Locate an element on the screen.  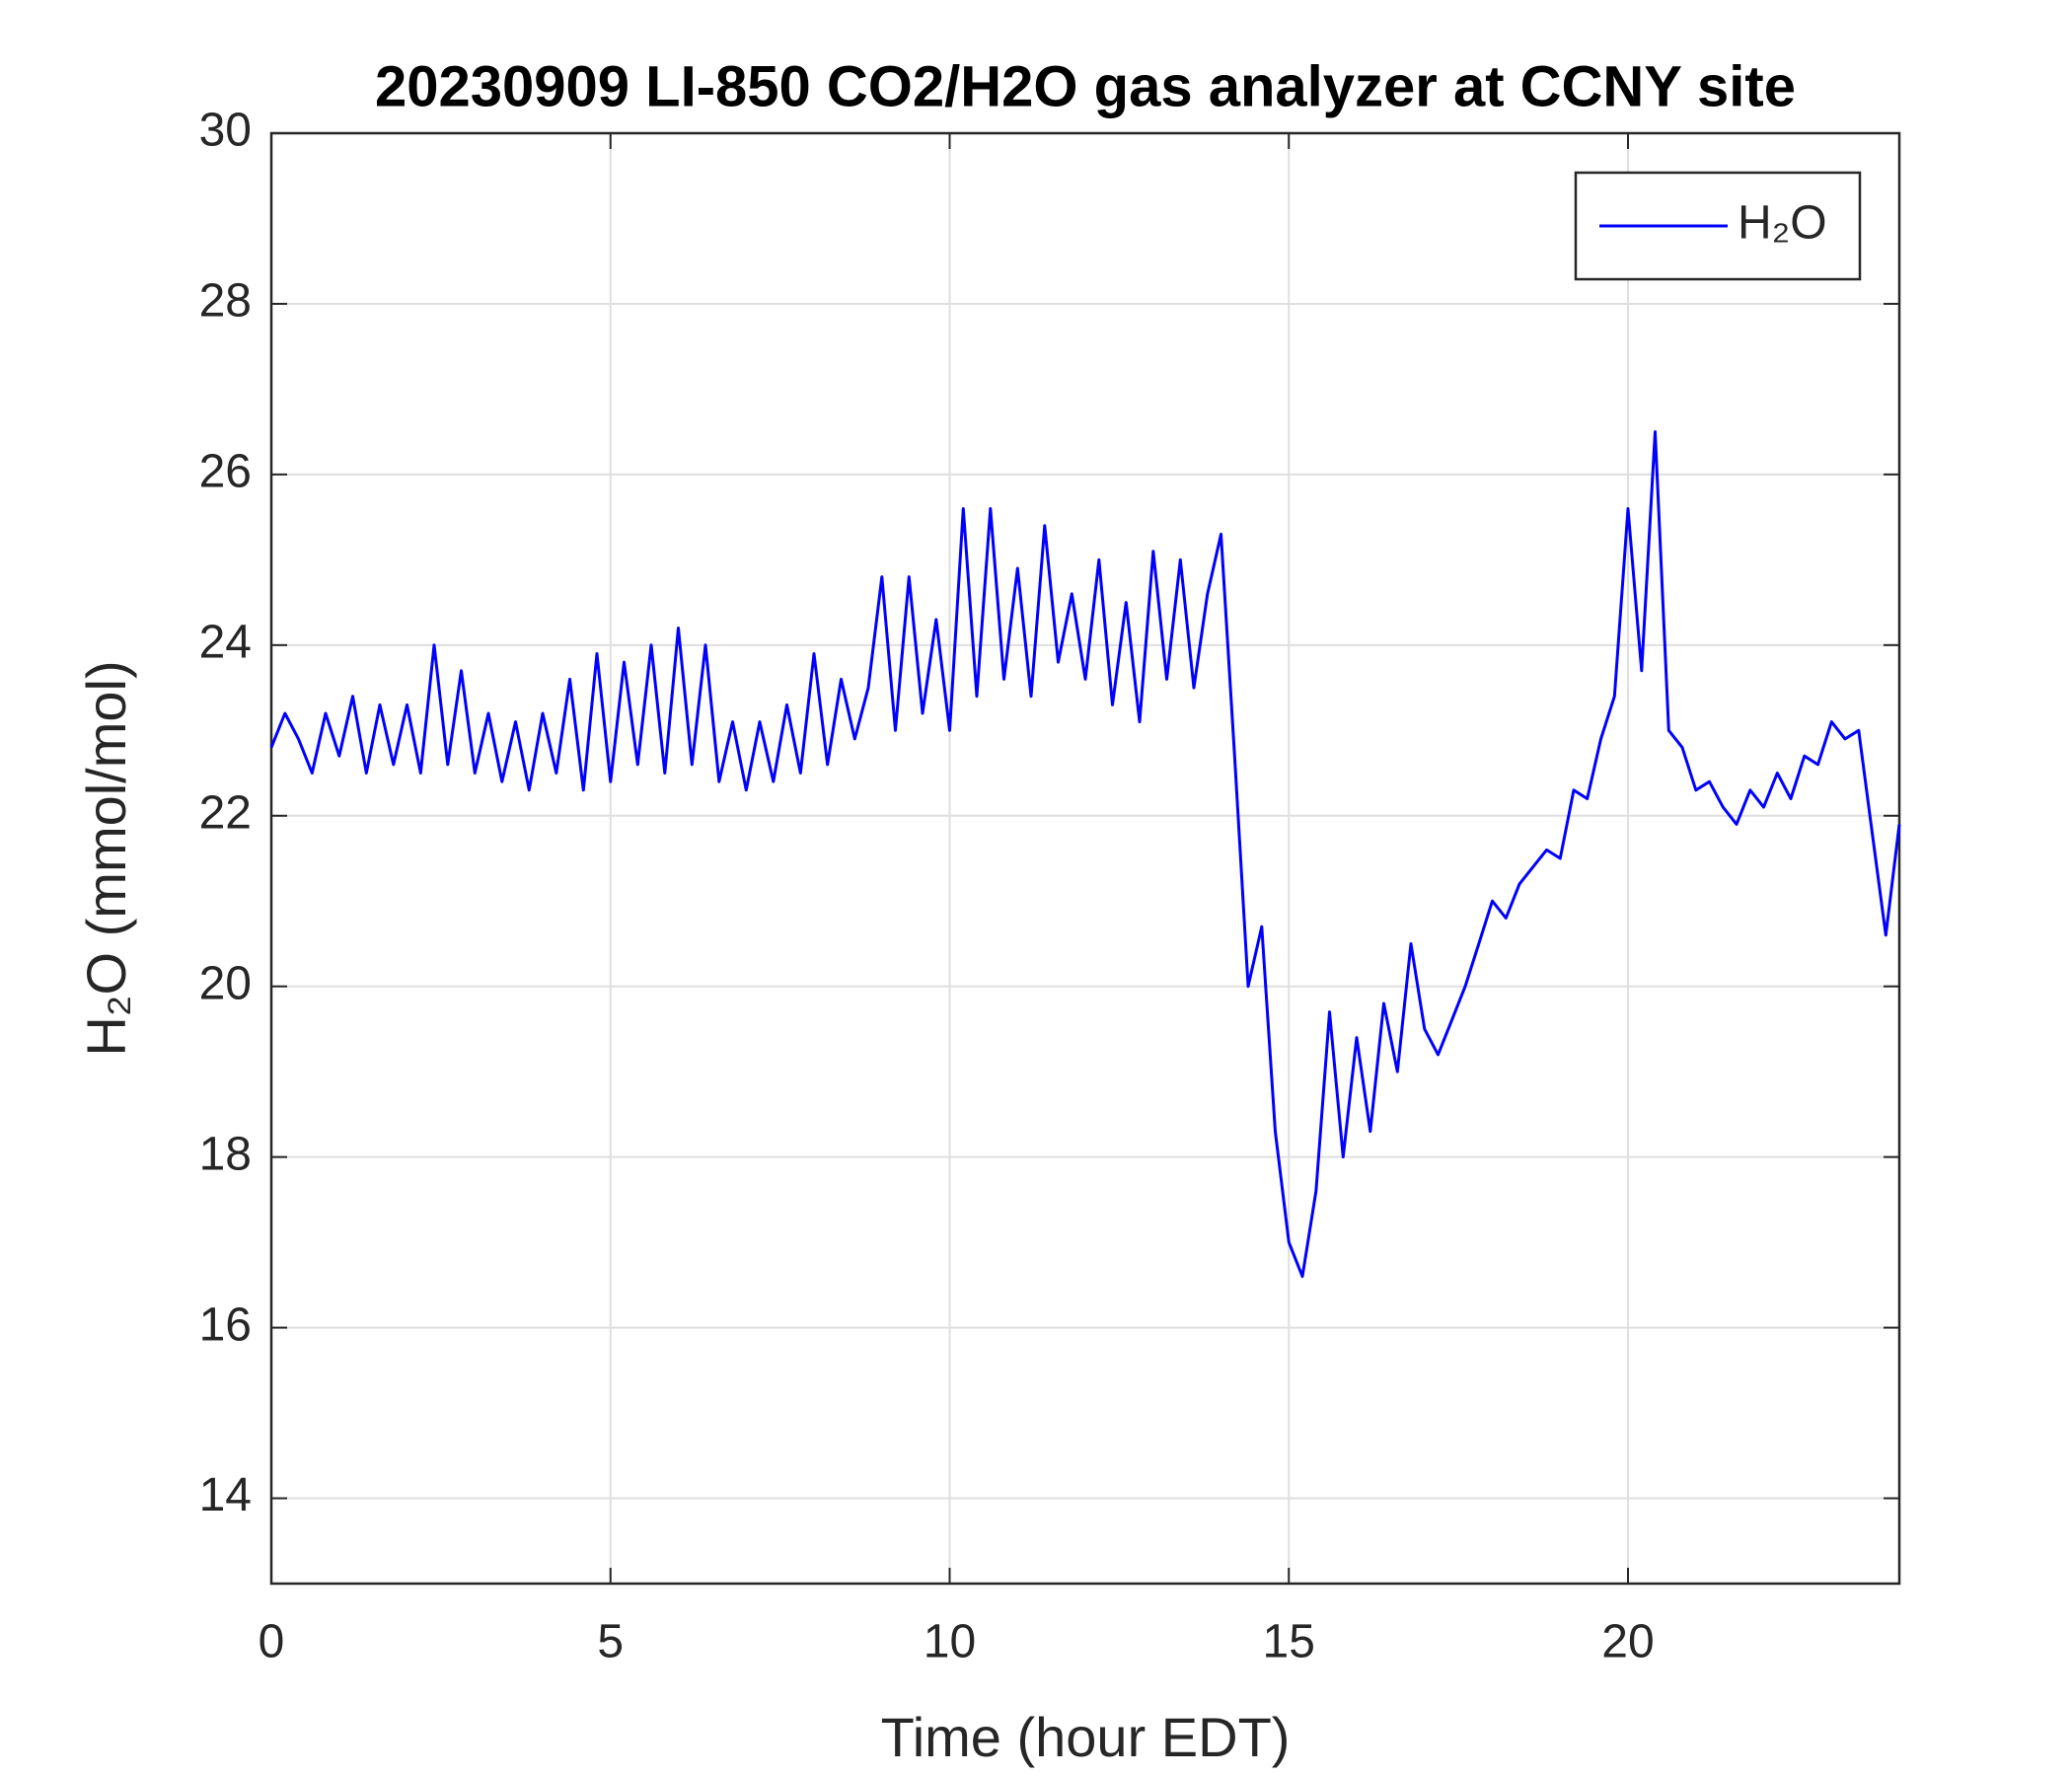
y-tick-label: 20 is located at coordinates (226, 983).